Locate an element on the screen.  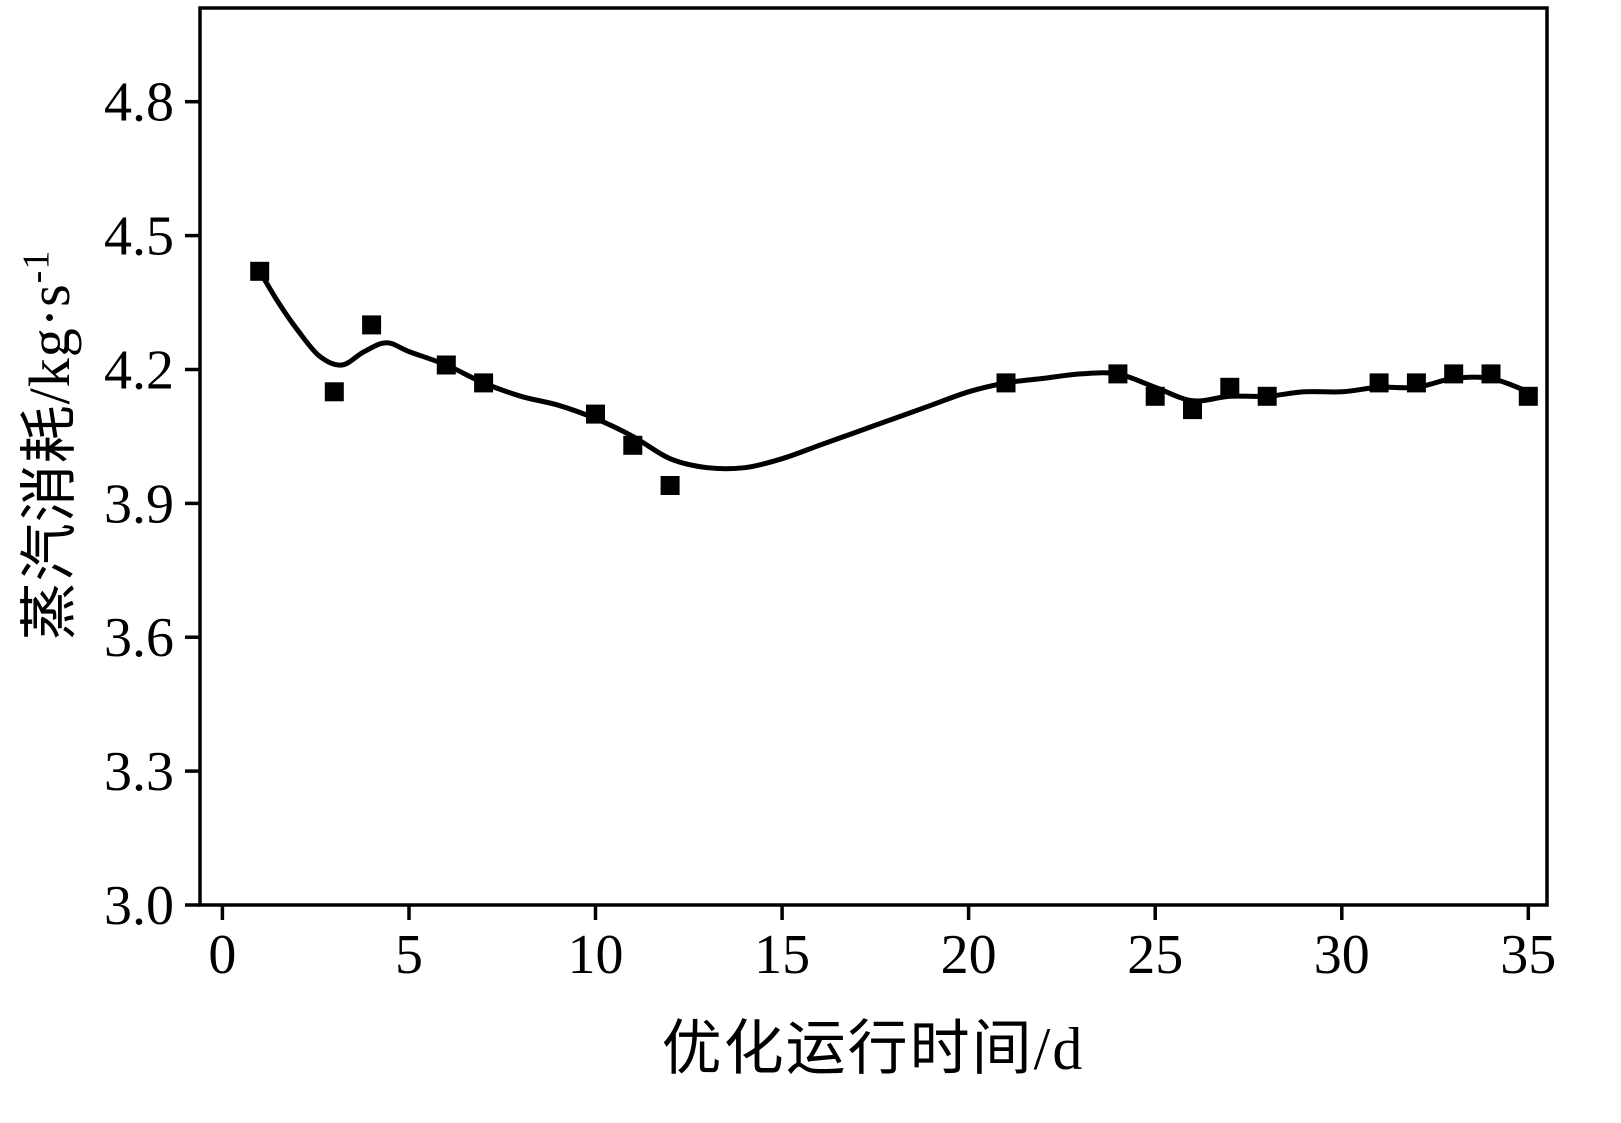
x-tick-label: 20 is located at coordinates (969, 955).